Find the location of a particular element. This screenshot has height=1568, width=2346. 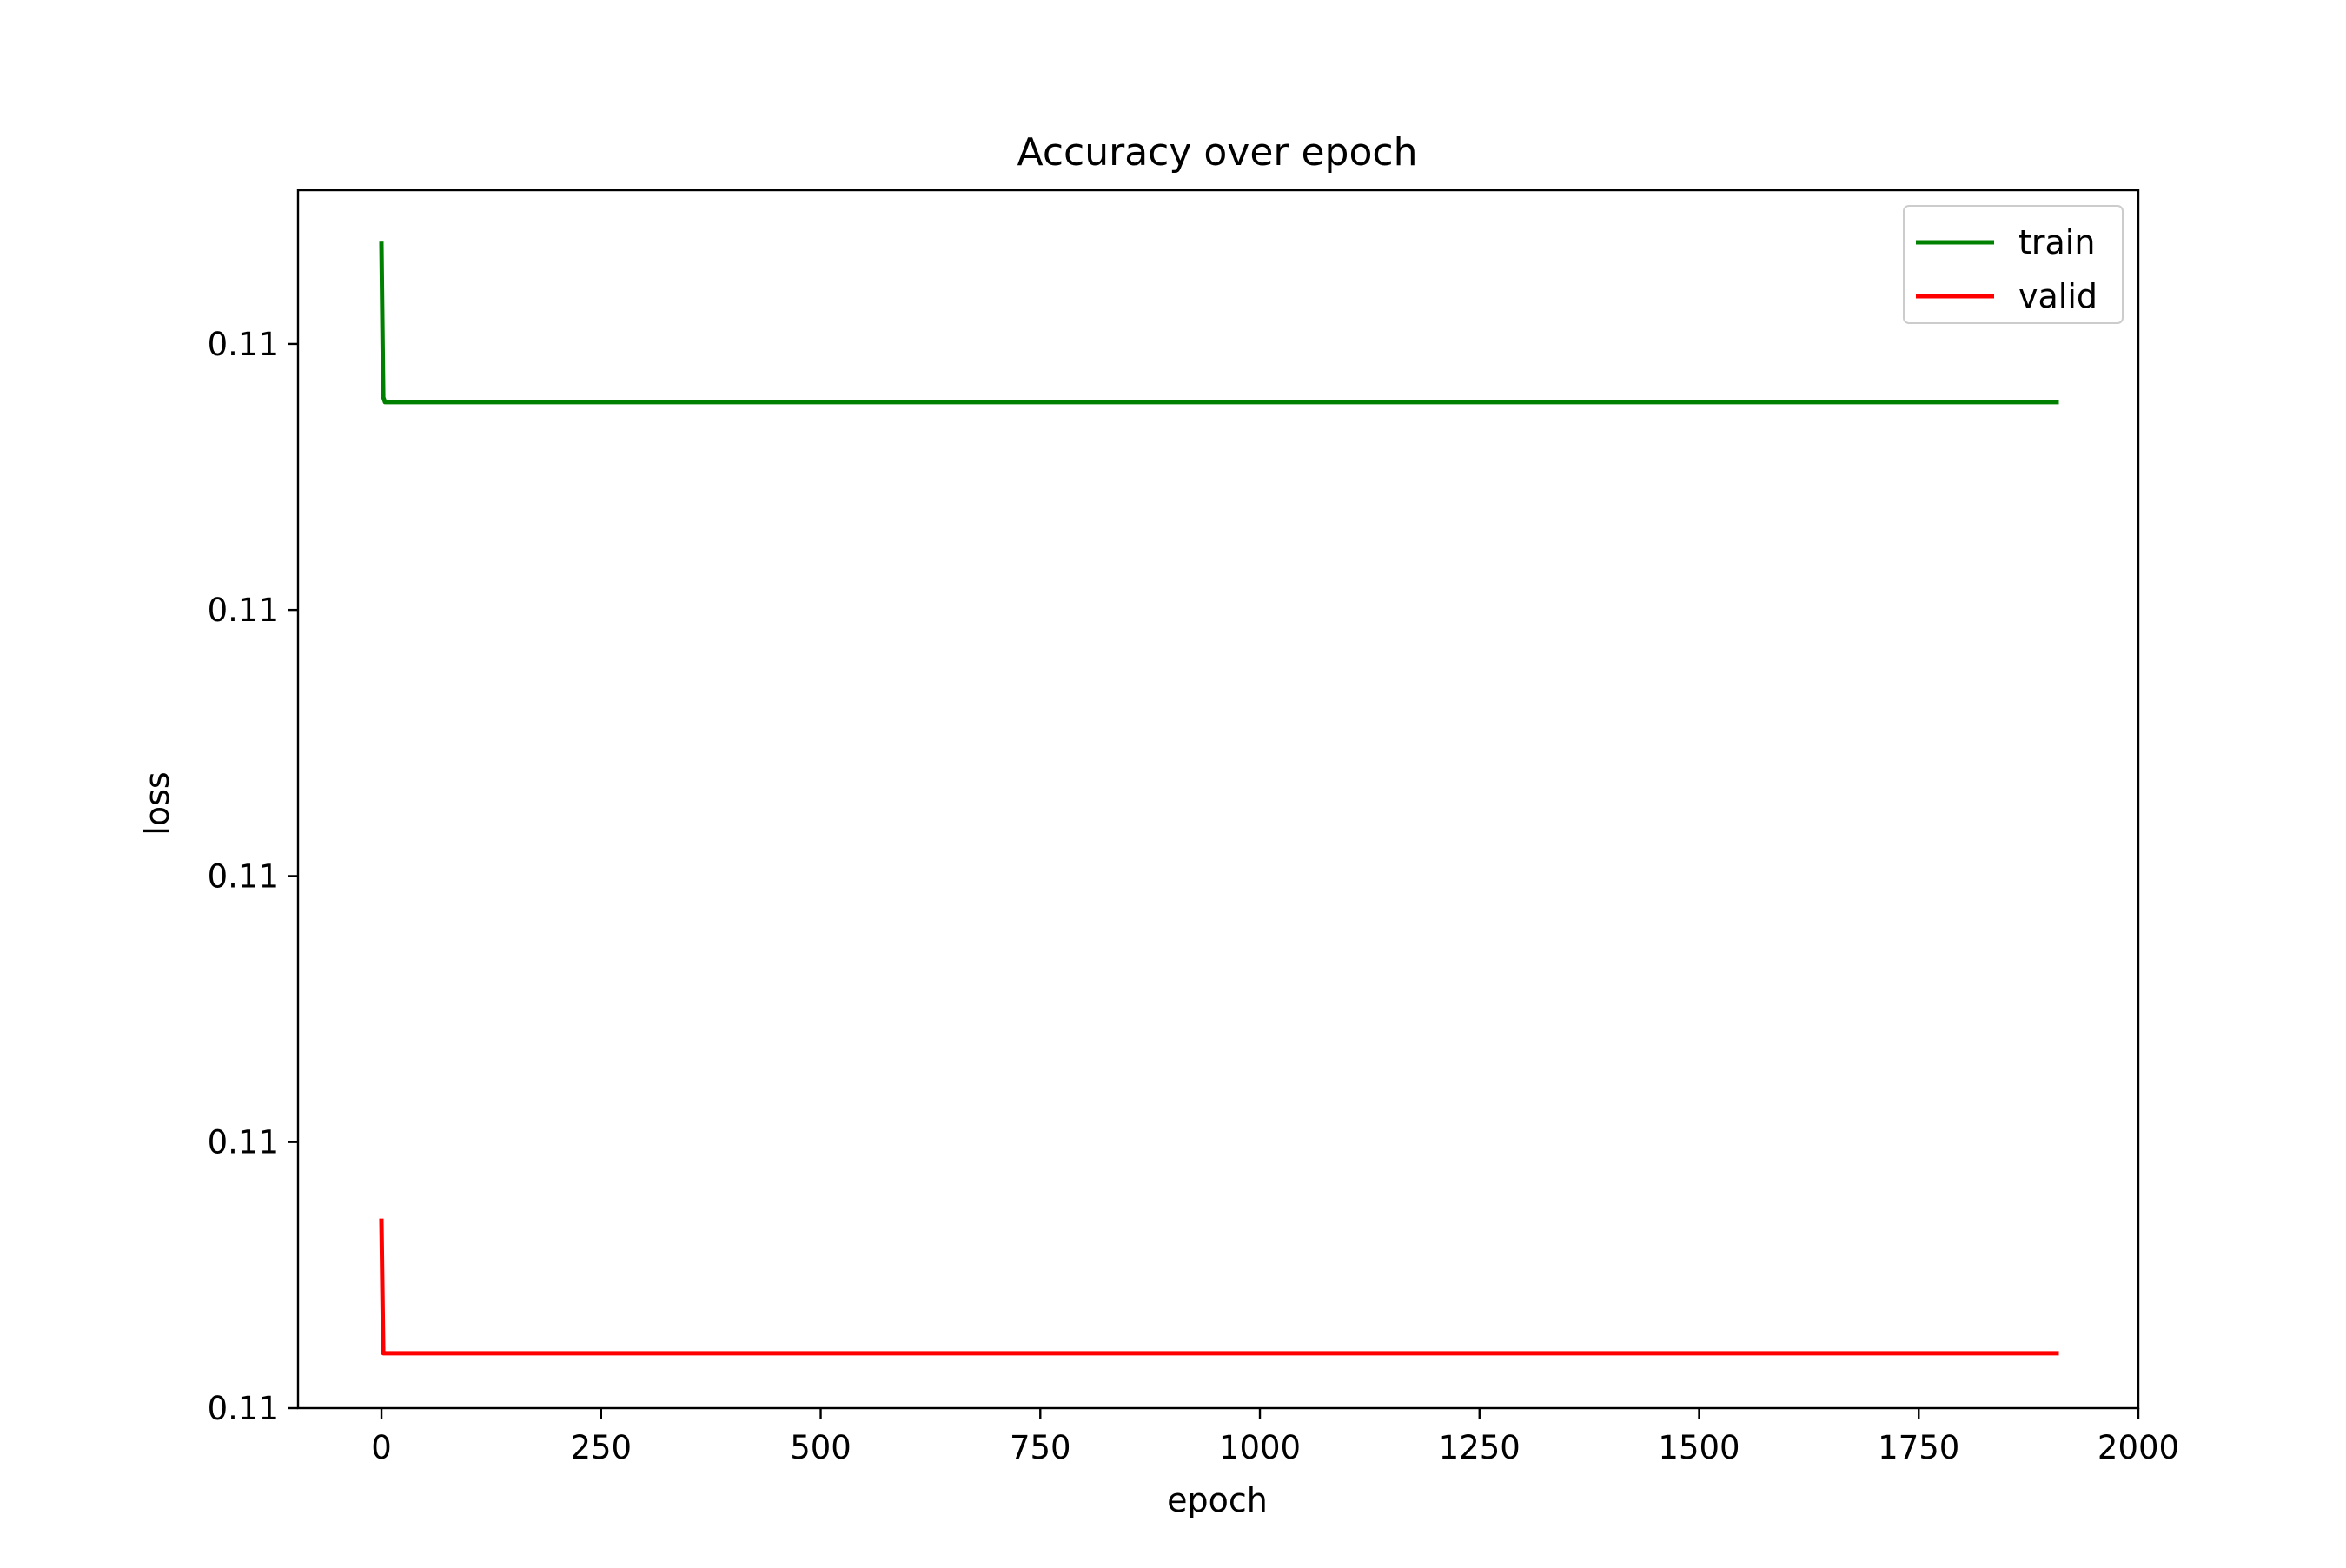

legend: train valid is located at coordinates (2014, 264).